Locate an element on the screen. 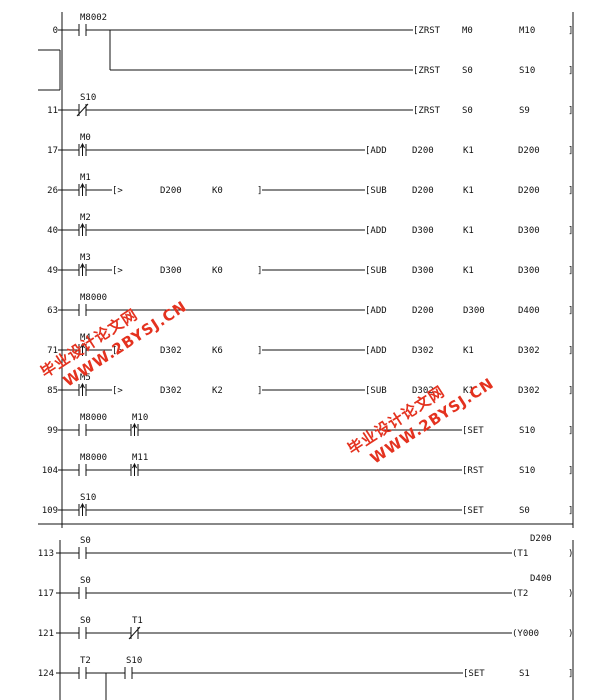 This screenshot has width=597, height=700. coil: (T2 is located at coordinates (520, 594).